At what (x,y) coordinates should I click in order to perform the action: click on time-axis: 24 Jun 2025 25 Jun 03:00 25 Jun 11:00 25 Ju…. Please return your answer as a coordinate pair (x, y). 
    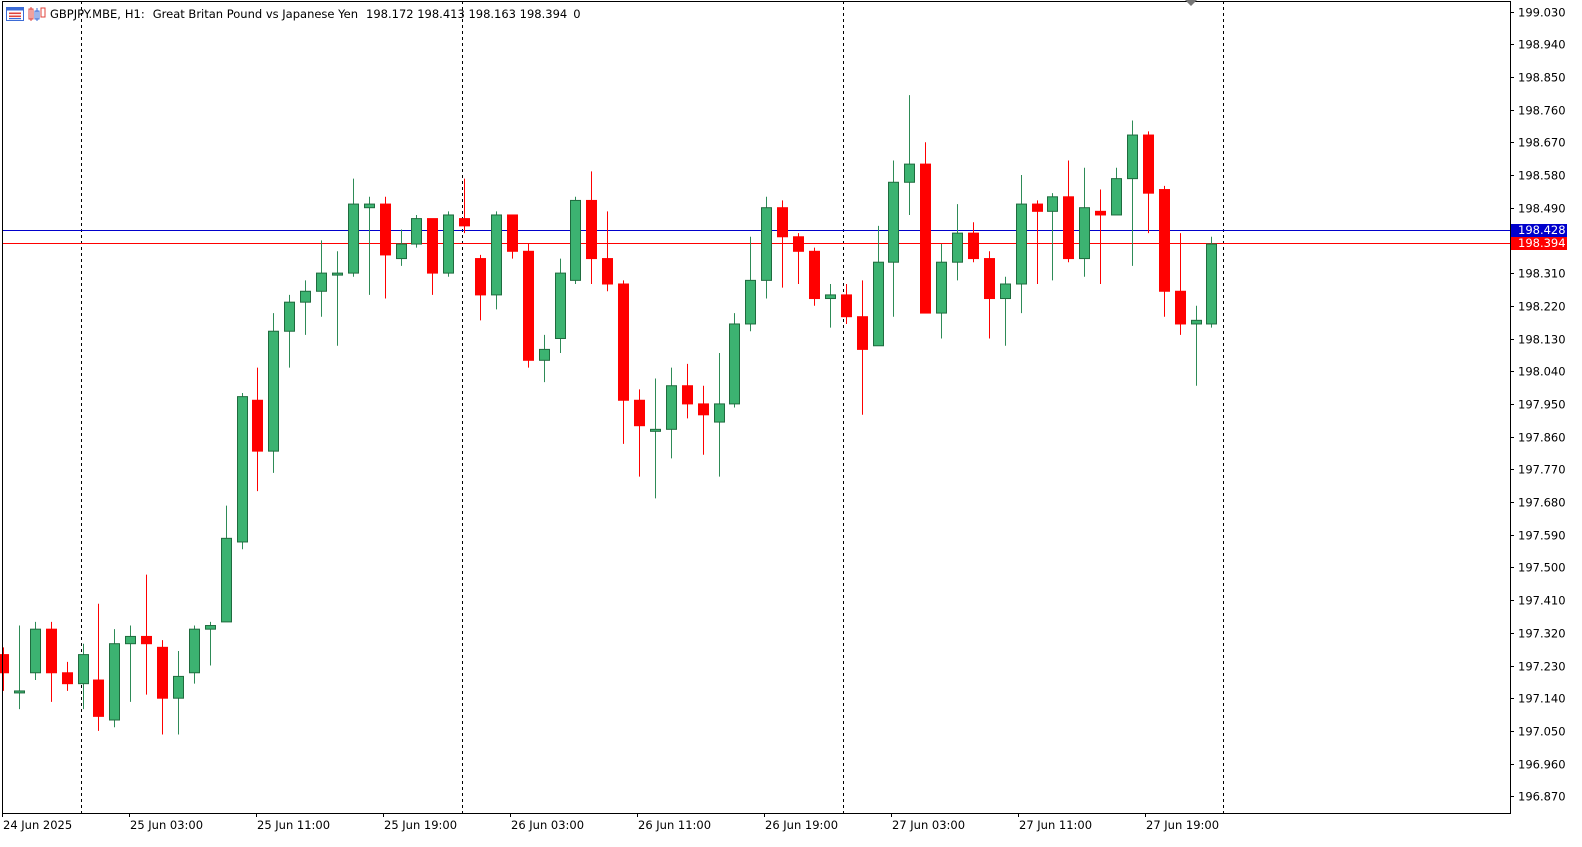
    Looking at the image, I should click on (611, 822).